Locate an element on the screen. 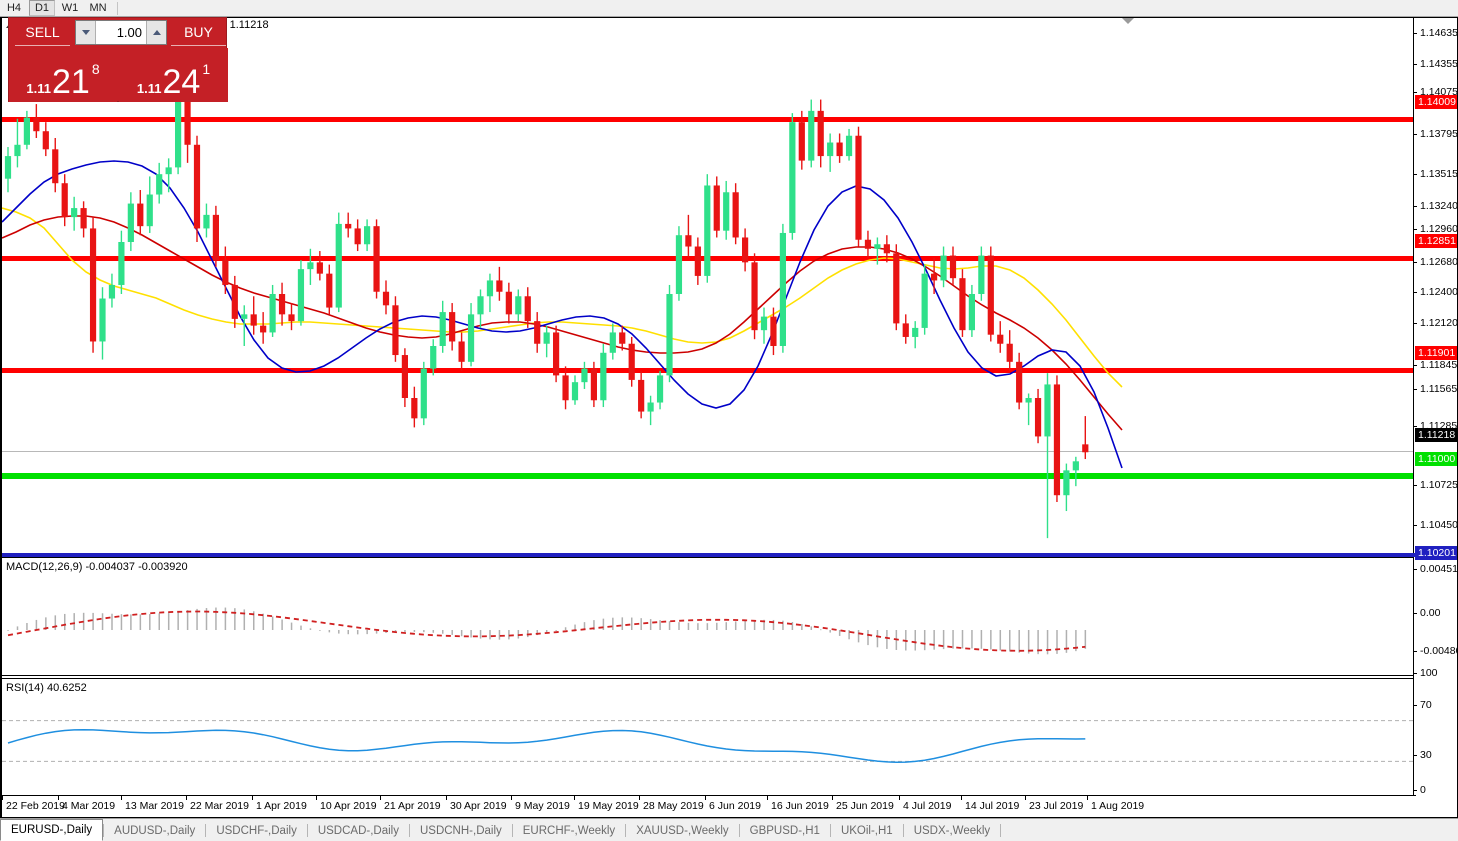 Image resolution: width=1458 pixels, height=841 pixels. current-price-label: 1.11218 is located at coordinates (1436, 435).